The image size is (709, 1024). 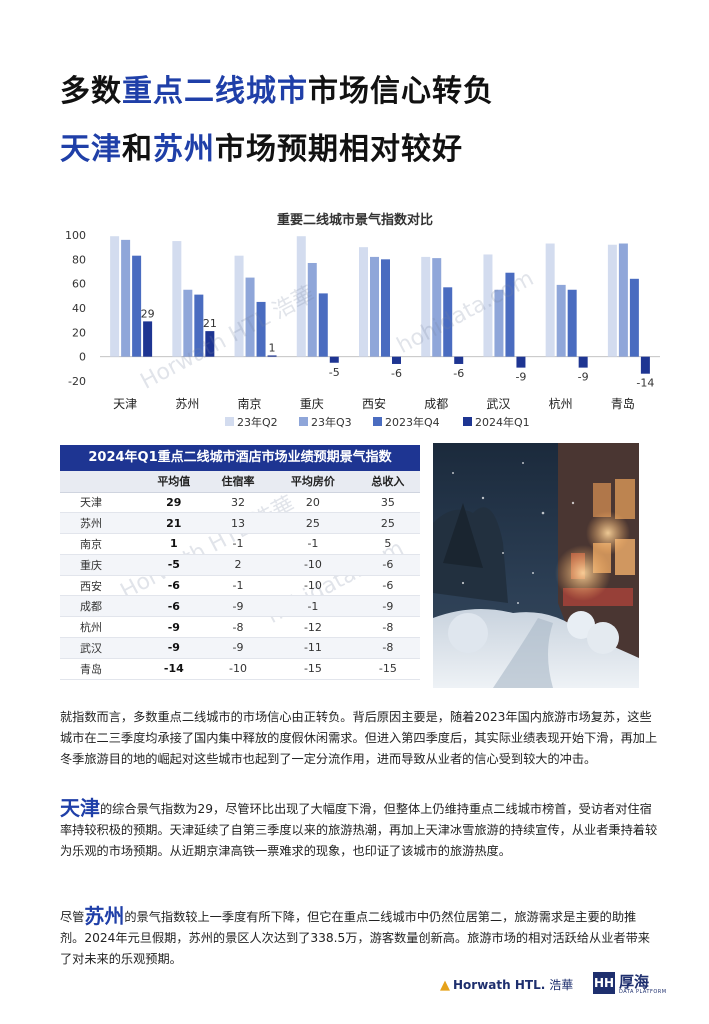 I want to click on table-row: 南京 1 -1 -1 5, so click(x=240, y=544).